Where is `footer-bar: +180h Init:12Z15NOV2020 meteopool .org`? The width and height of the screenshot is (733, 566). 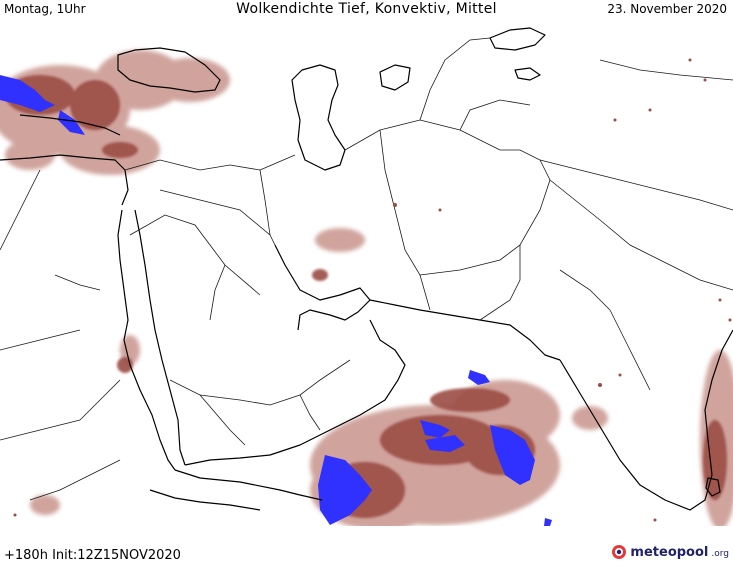 footer-bar: +180h Init:12Z15NOV2020 meteopool .org is located at coordinates (366, 552).